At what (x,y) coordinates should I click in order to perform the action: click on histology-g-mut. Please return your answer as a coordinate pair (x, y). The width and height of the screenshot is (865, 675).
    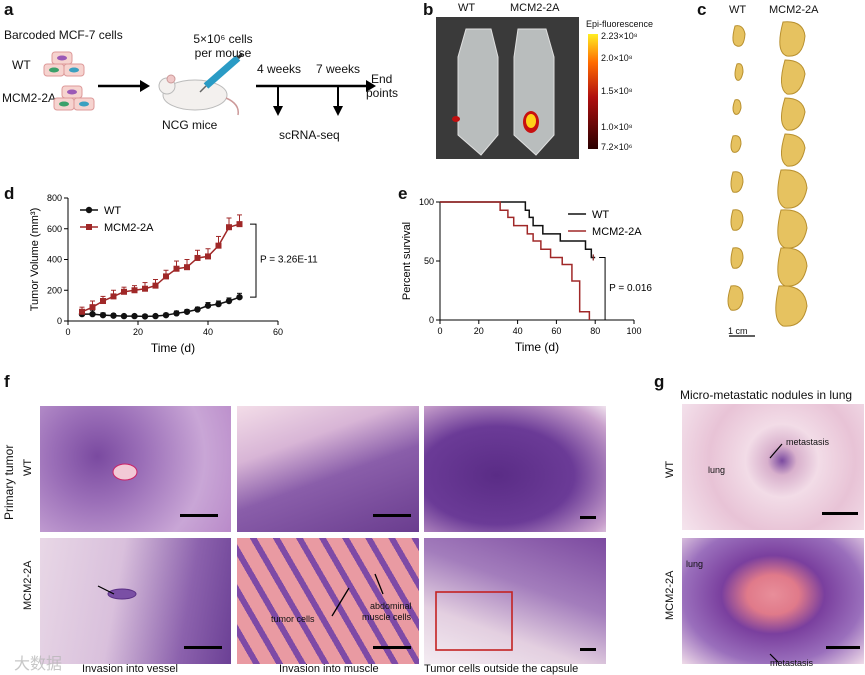
    Looking at the image, I should click on (773, 601).